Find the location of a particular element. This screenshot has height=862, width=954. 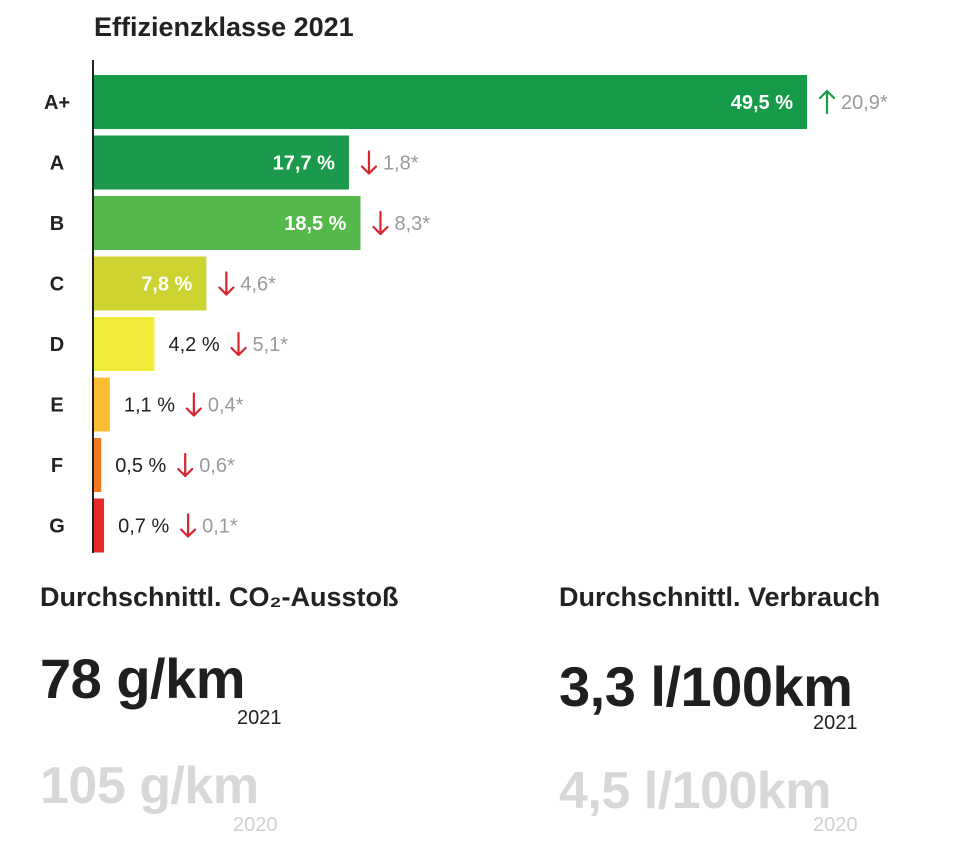

bar-value-label: 4,2 % is located at coordinates (193, 345).